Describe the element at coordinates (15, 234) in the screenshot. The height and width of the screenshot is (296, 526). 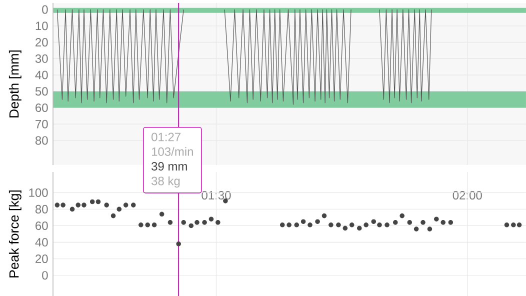
I see `y-axis-title: Peak force [kg]` at that location.